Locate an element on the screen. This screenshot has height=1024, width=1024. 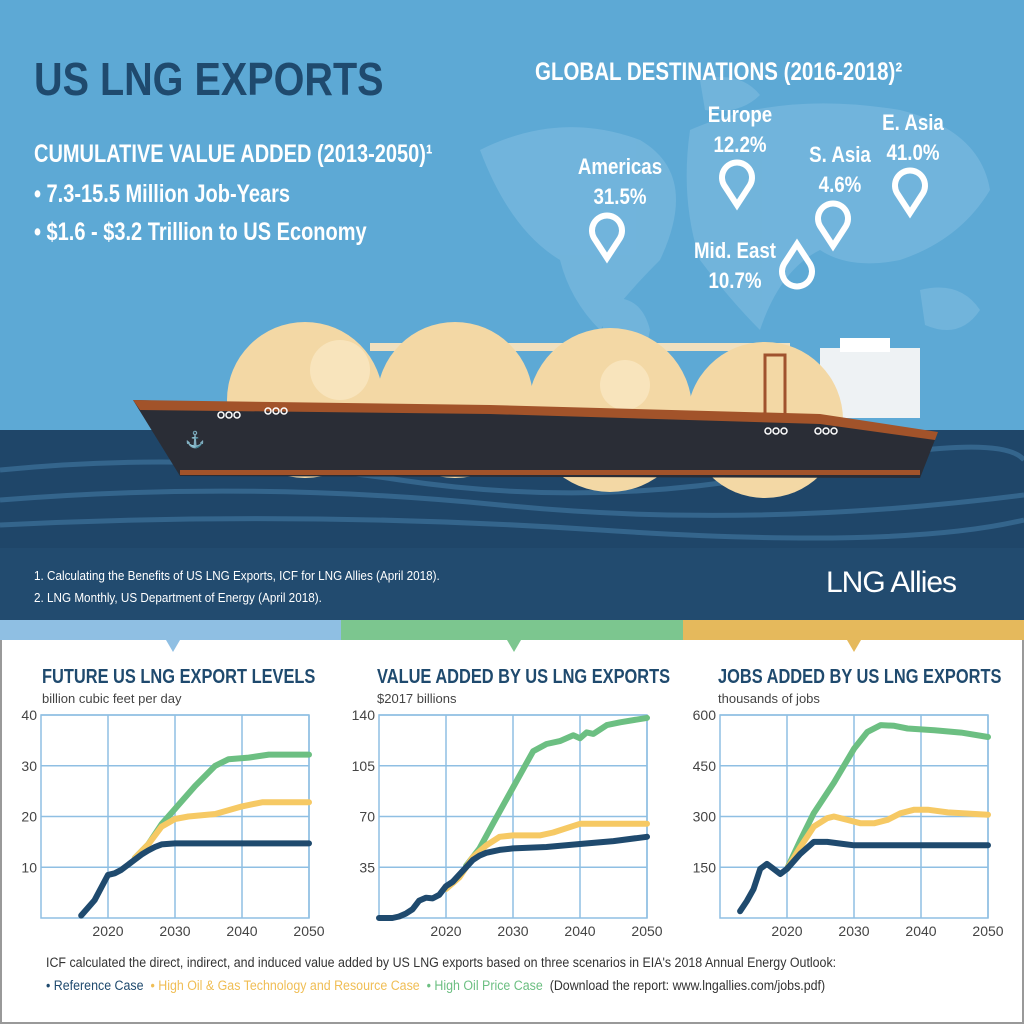
destinations-heading: GLOBAL DESTINATIONS (2016-2018)² is located at coordinates (719, 72).